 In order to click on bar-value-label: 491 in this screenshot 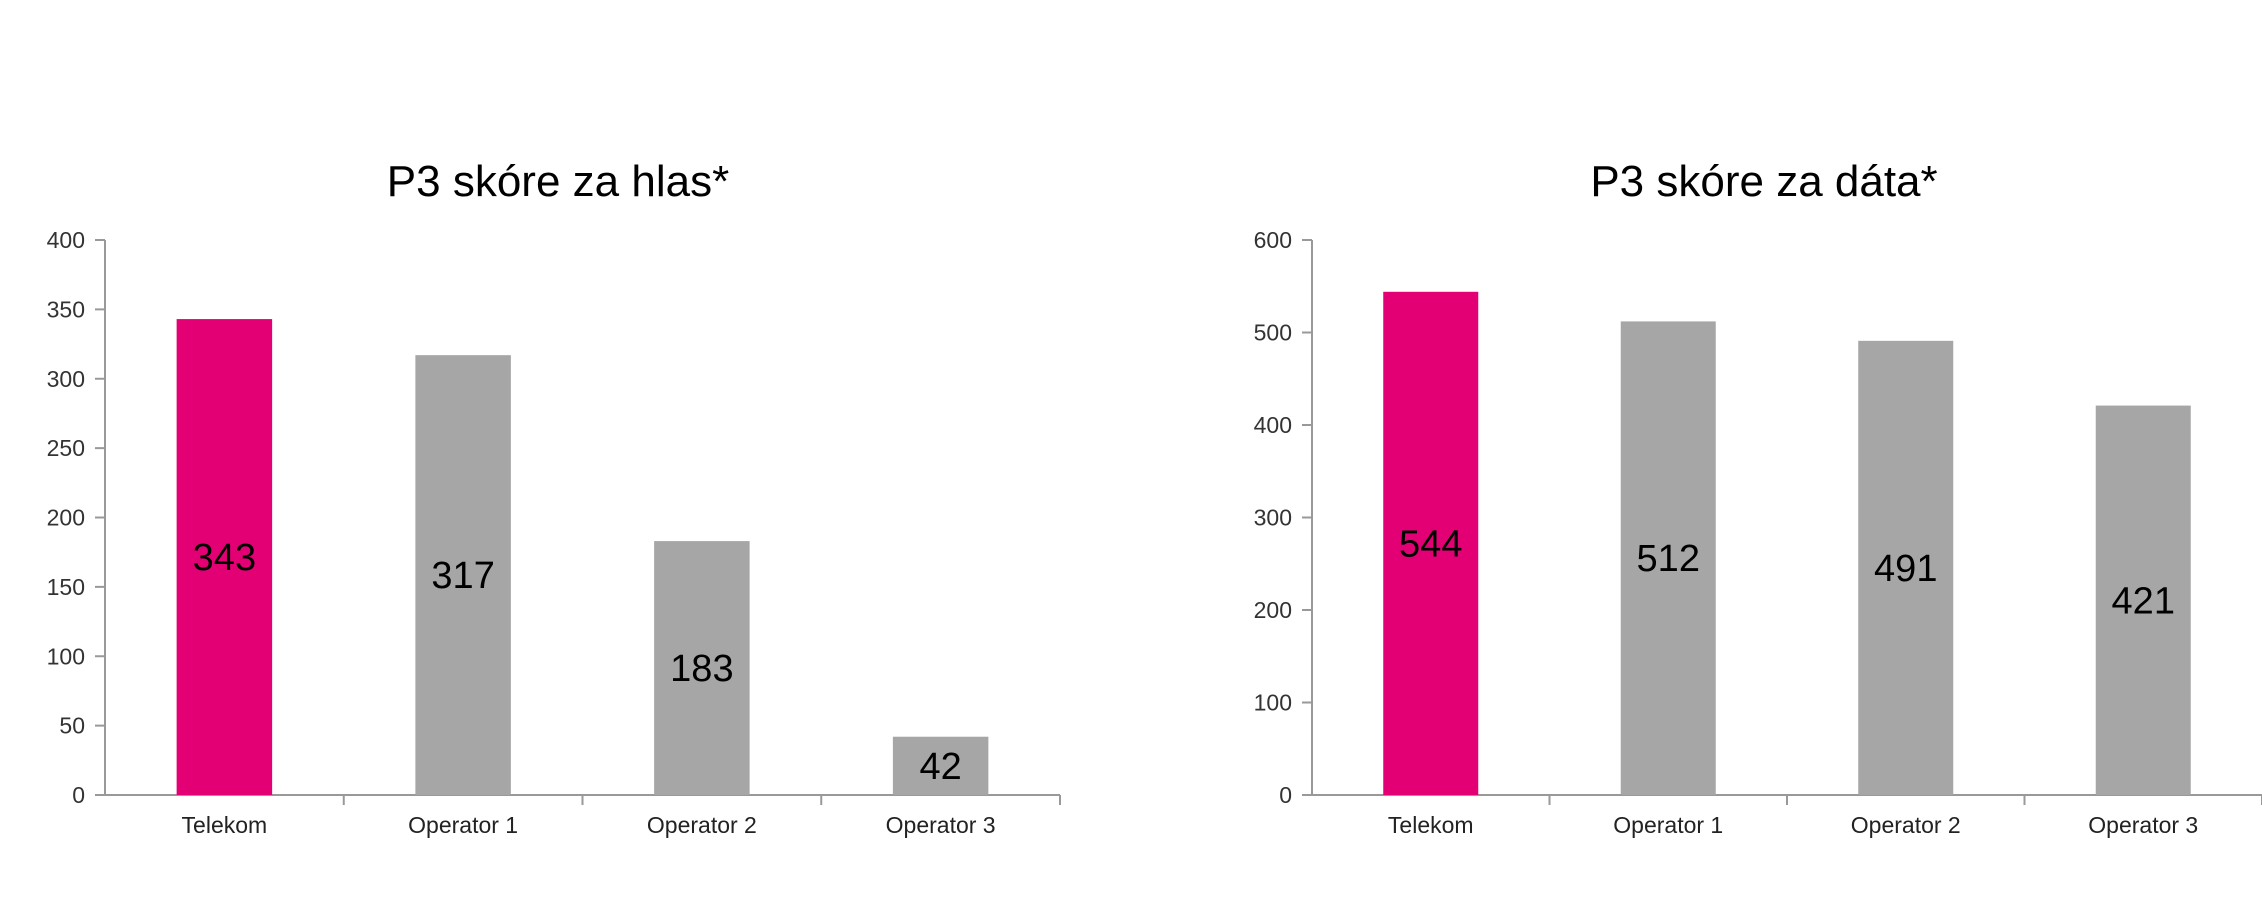, I will do `click(1905, 569)`.